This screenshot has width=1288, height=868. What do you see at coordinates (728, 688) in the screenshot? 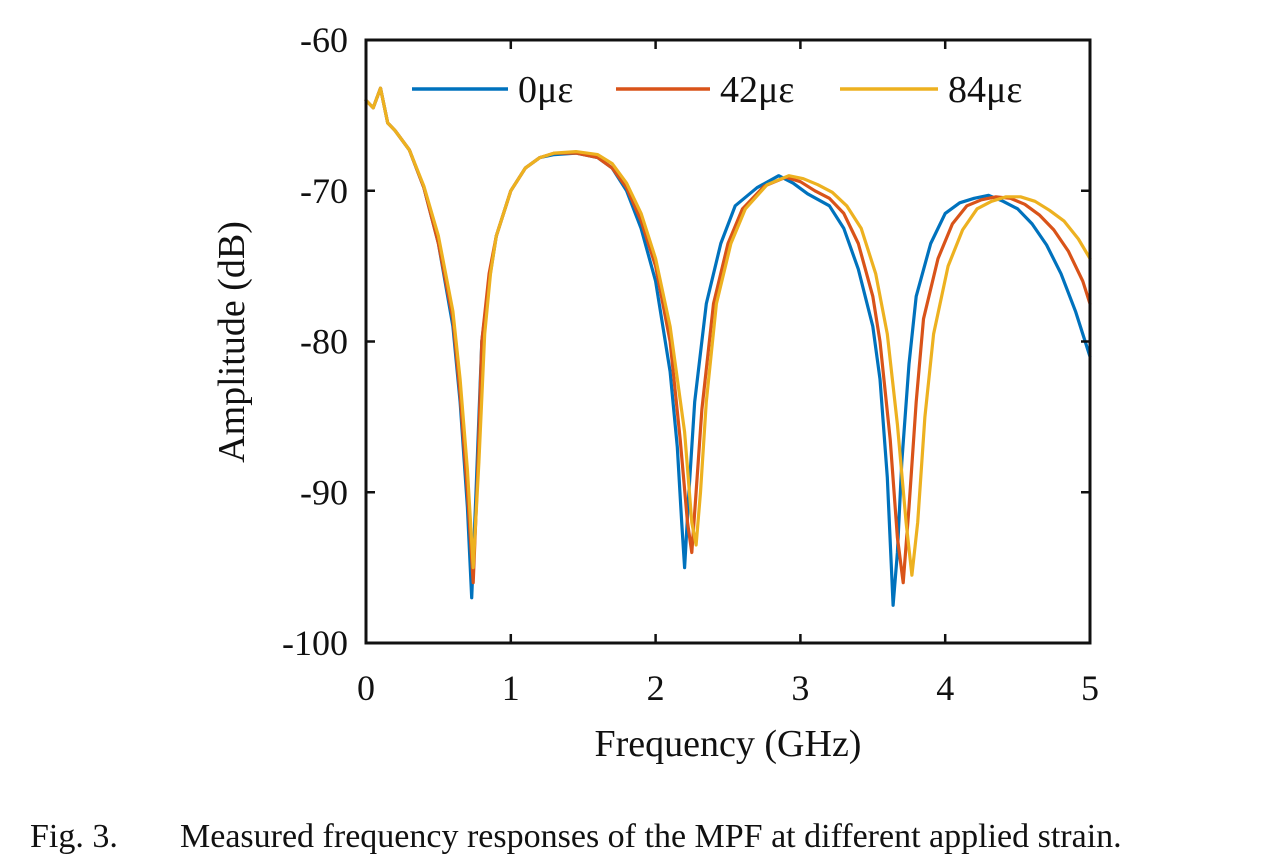
I see `x-tick-labels: 0 1 2 3 4 5` at bounding box center [728, 688].